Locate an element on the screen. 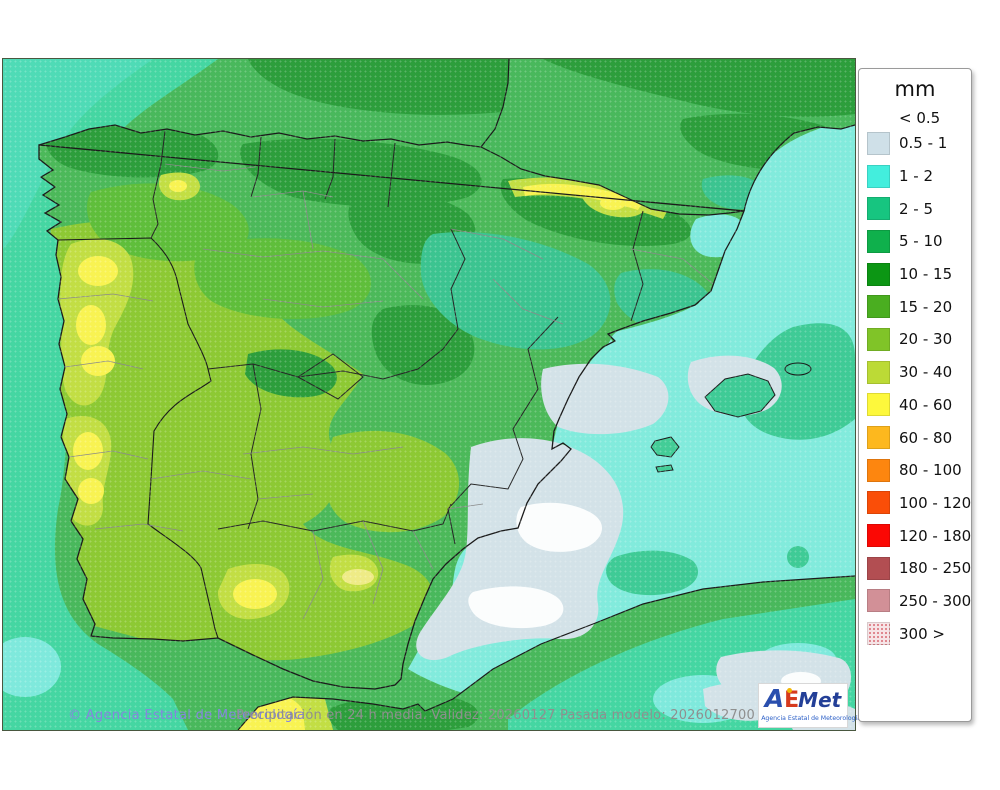  legend-label: 1 - 2 is located at coordinates (916, 176).